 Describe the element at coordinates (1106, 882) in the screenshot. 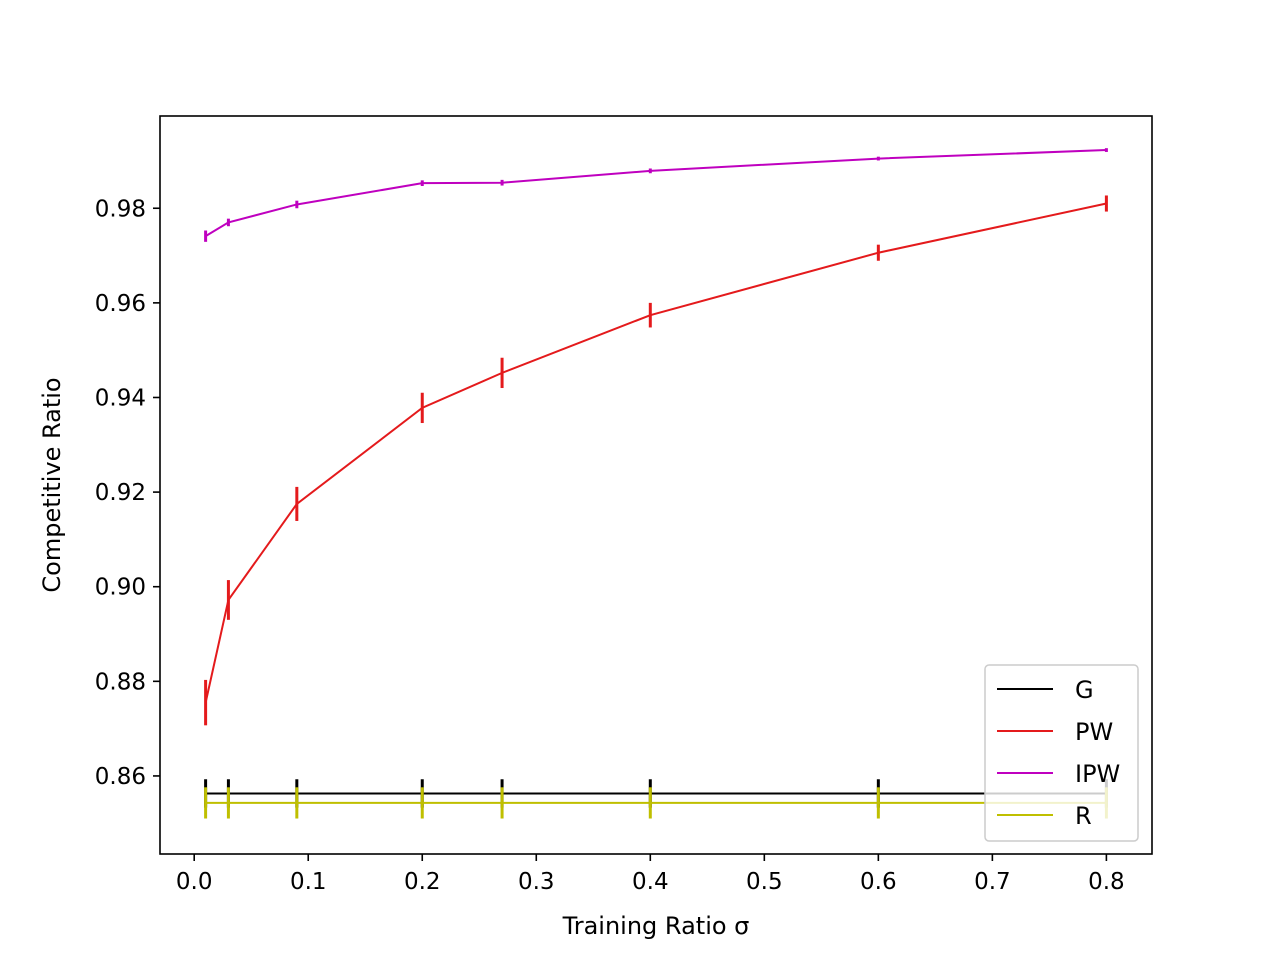

I see `x-tick-label: 0.8` at that location.